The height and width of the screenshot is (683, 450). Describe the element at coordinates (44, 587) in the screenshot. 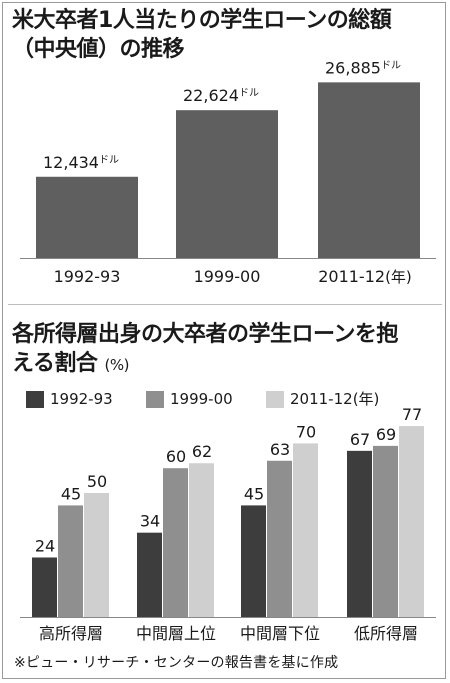

I see `chart2-bar-高所得層-1992-93` at that location.